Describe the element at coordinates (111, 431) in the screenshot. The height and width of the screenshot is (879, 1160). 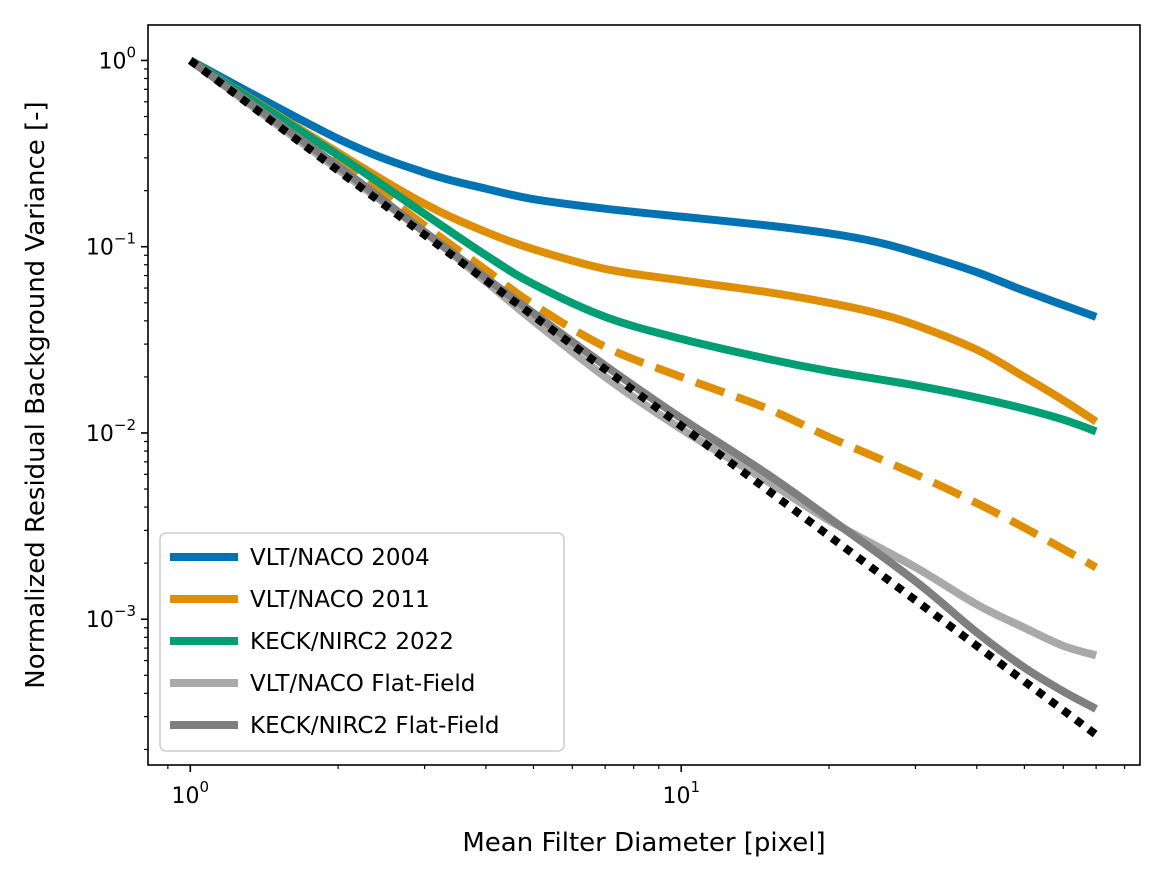
I see `y-tick-label: 10⁻²` at that location.